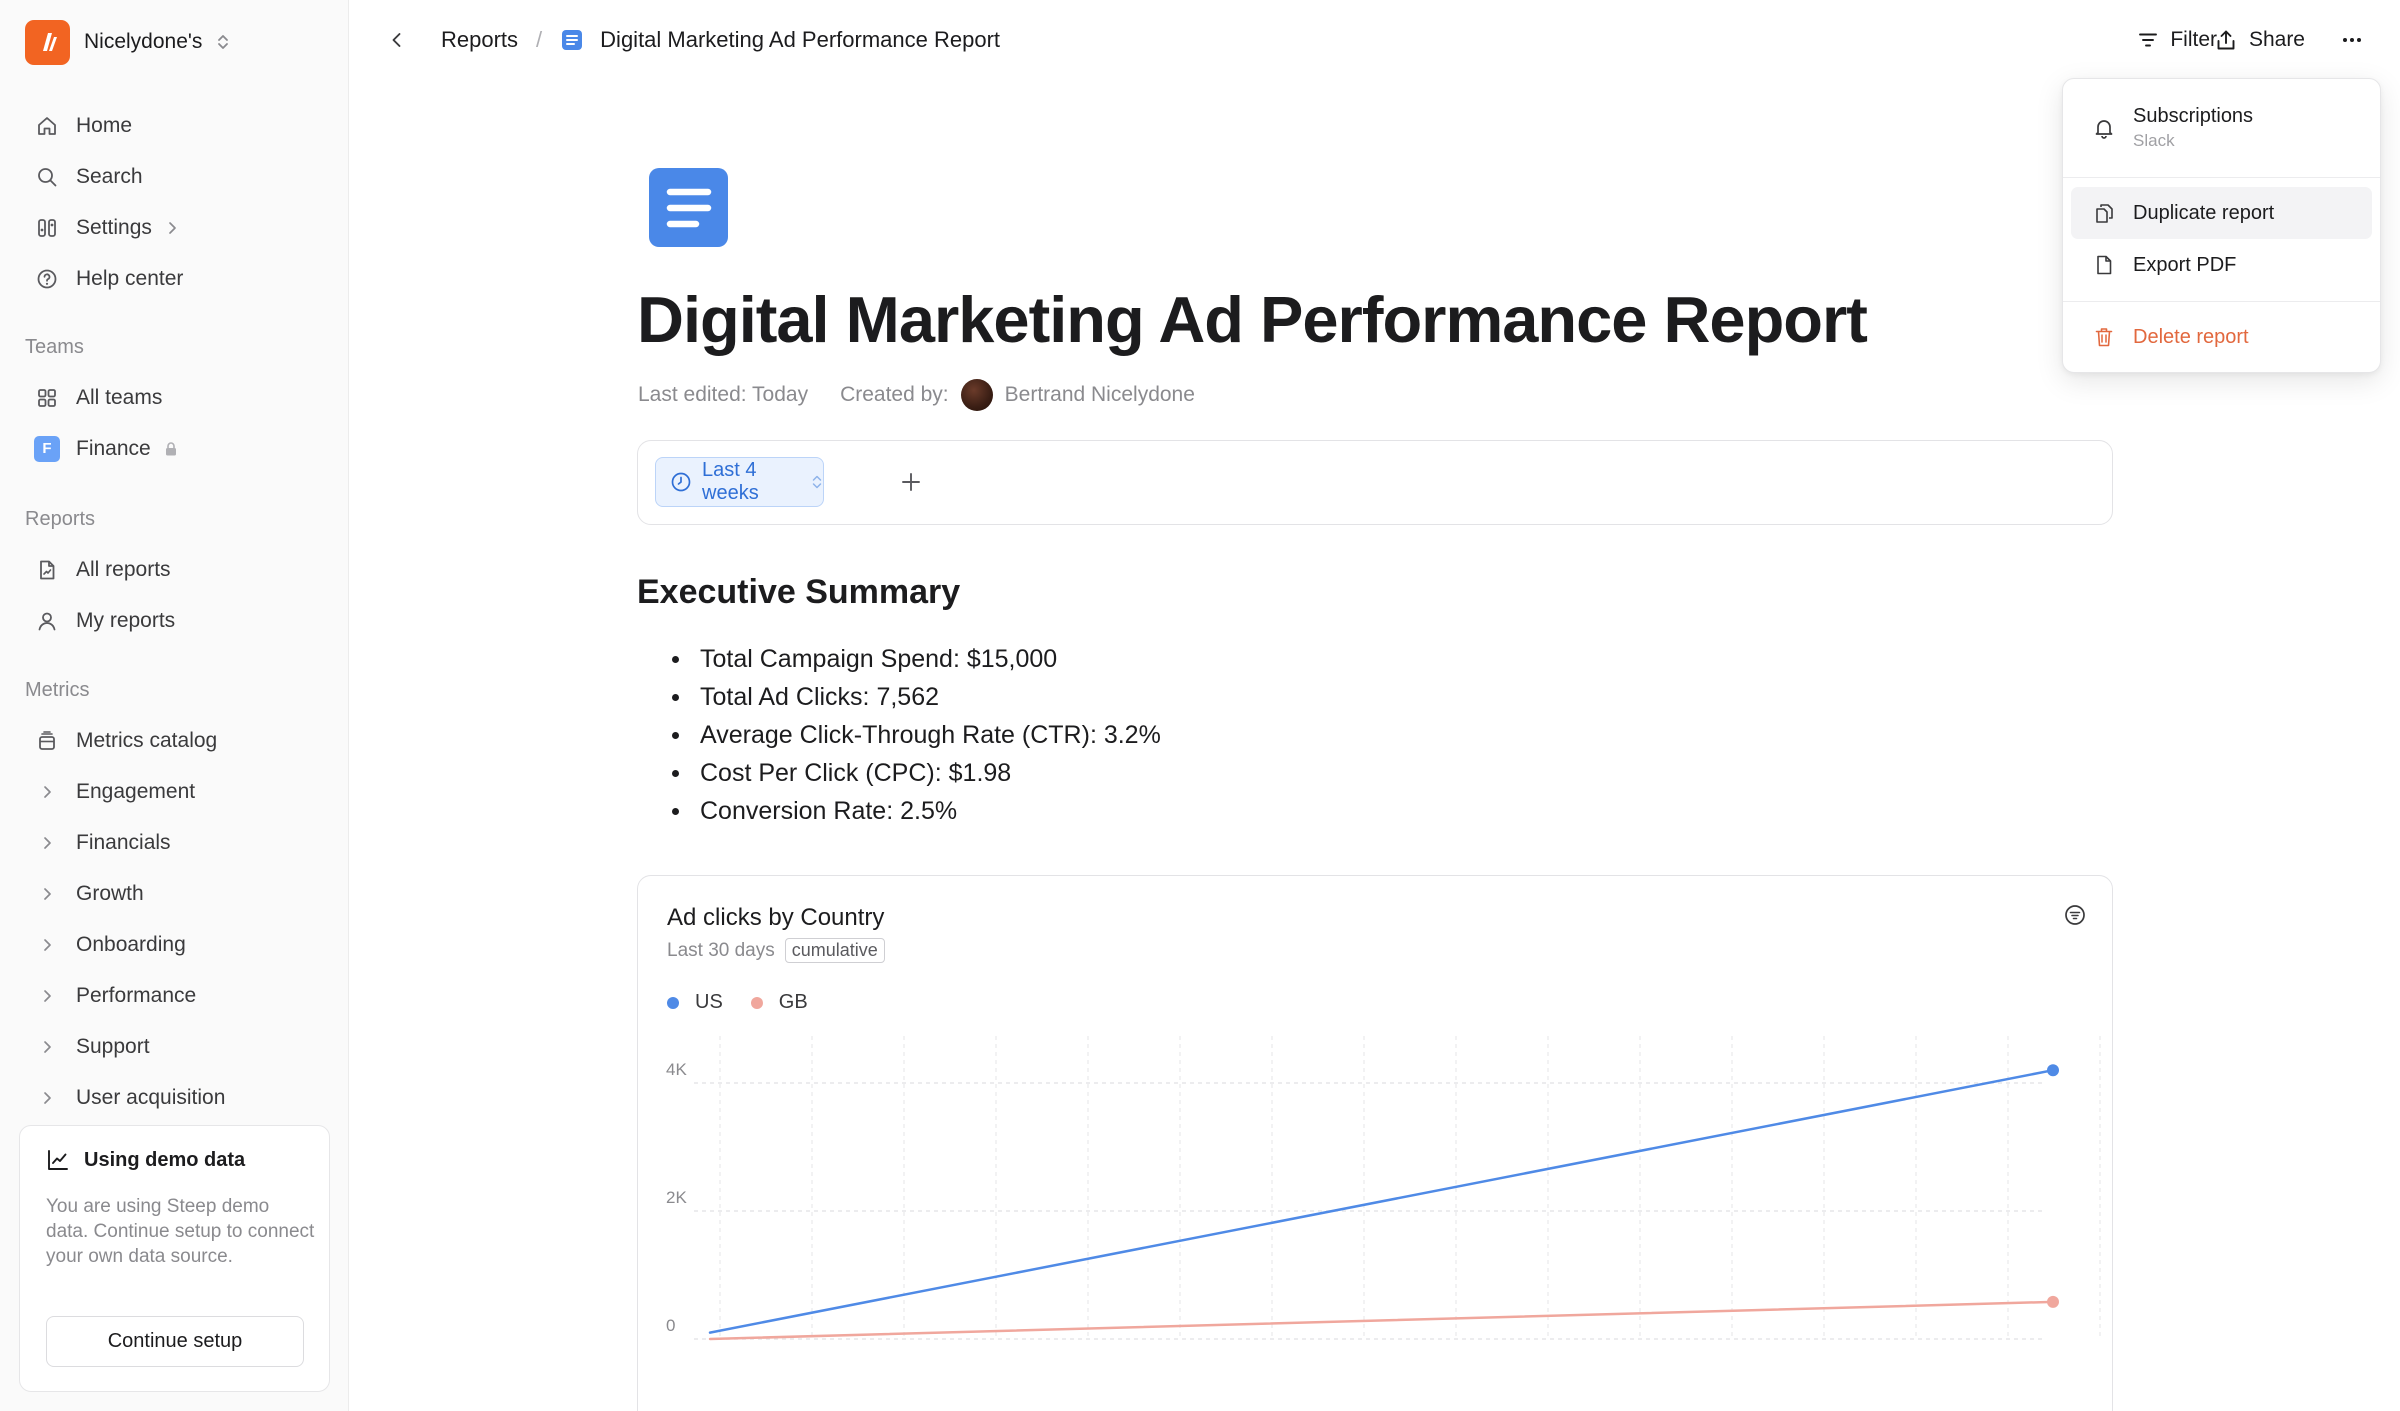 Image resolution: width=2400 pixels, height=1411 pixels. I want to click on share-button: Share, so click(2259, 40).